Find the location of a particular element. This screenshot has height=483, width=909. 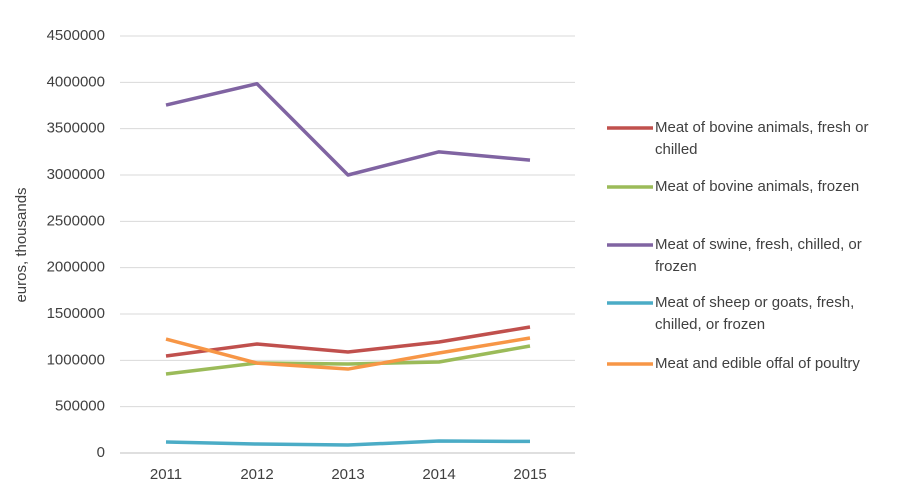

y-tick-label: 3000000 is located at coordinates (76, 174).